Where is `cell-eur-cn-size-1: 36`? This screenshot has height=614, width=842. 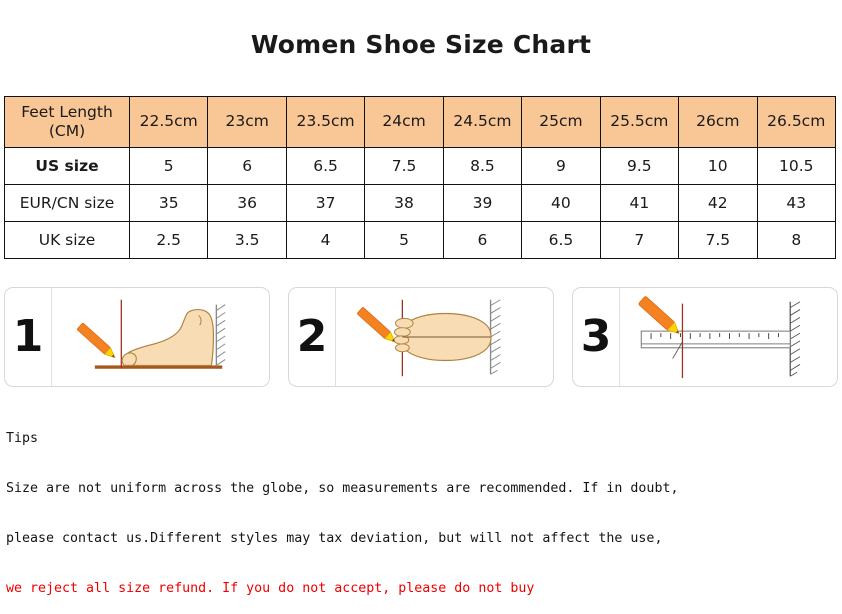
cell-eur-cn-size-1: 36 is located at coordinates (247, 203).